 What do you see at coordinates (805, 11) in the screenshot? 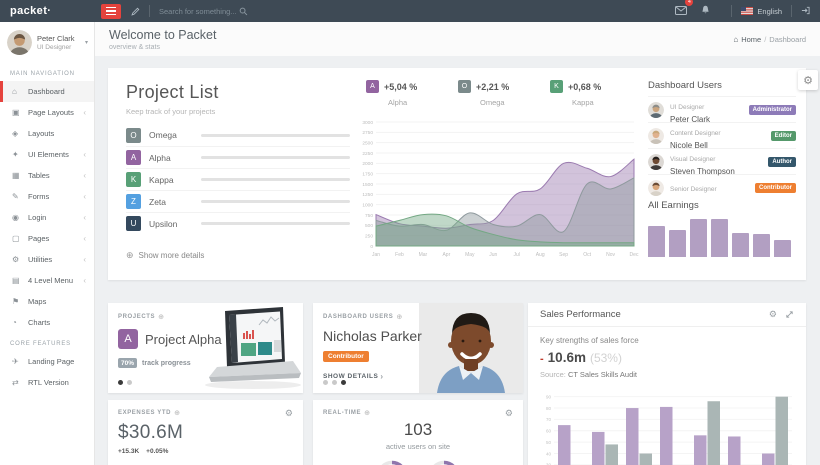
I see `logout-icon` at bounding box center [805, 11].